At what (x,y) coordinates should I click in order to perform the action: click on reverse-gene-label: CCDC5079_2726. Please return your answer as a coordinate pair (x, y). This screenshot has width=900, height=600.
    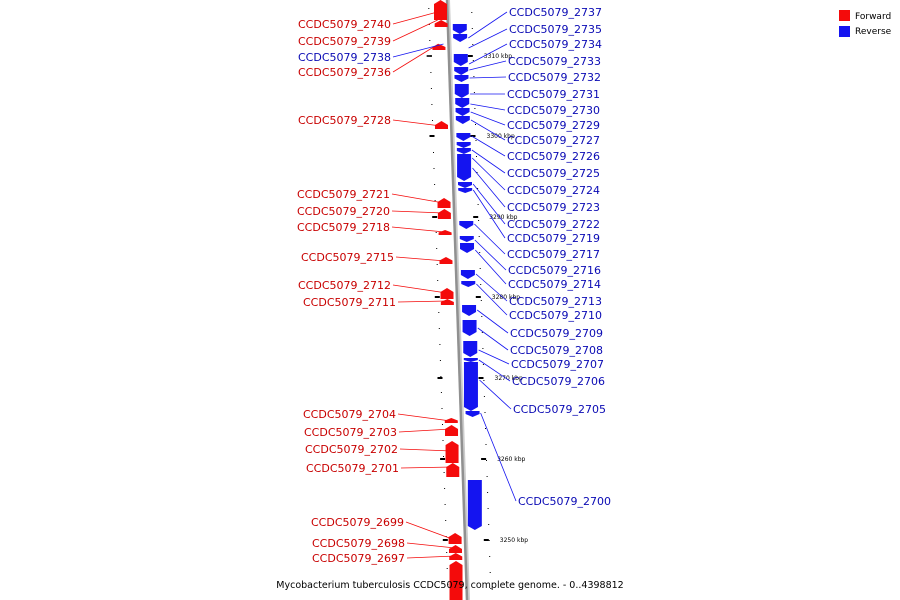
    Looking at the image, I should click on (553, 156).